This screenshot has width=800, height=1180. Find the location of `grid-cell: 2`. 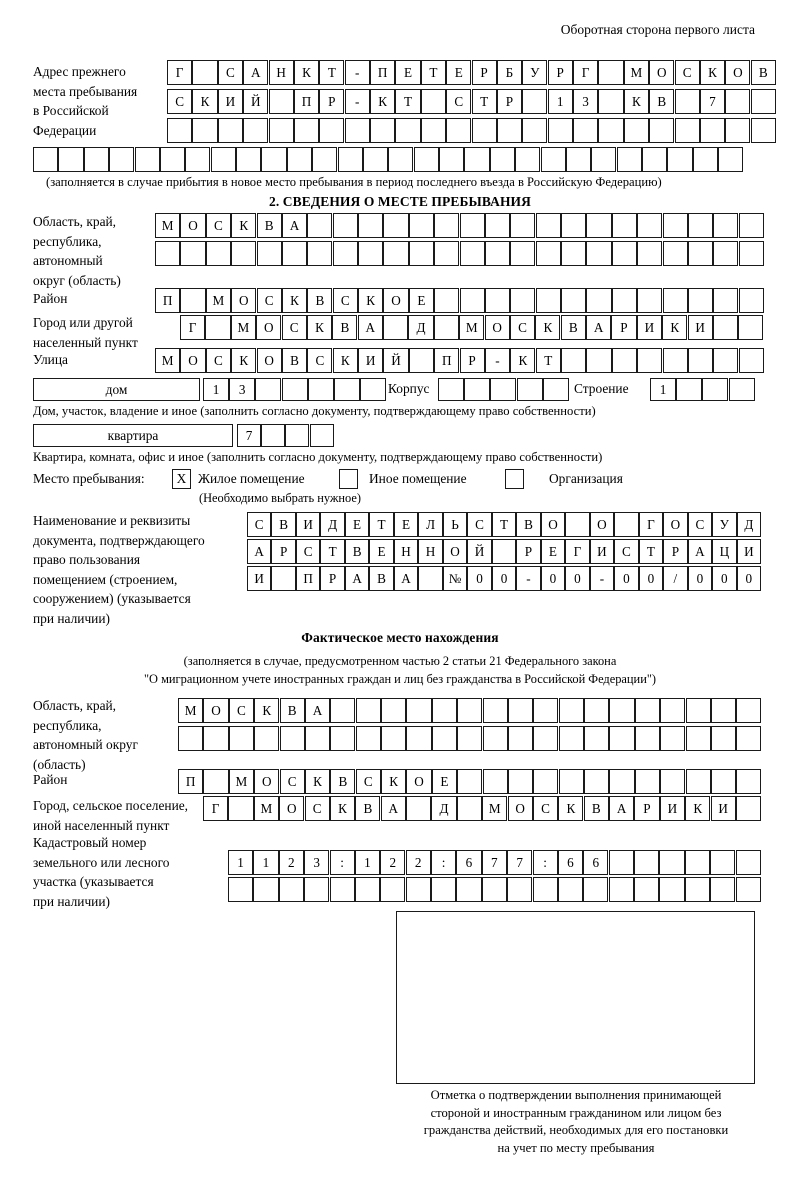

grid-cell: 2 is located at coordinates (393, 862).